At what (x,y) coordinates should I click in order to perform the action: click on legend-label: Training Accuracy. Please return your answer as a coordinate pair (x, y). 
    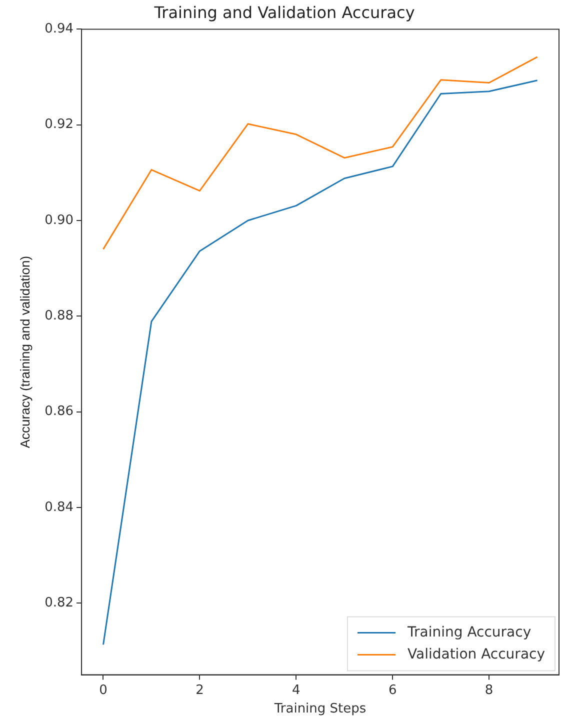
    Looking at the image, I should click on (469, 632).